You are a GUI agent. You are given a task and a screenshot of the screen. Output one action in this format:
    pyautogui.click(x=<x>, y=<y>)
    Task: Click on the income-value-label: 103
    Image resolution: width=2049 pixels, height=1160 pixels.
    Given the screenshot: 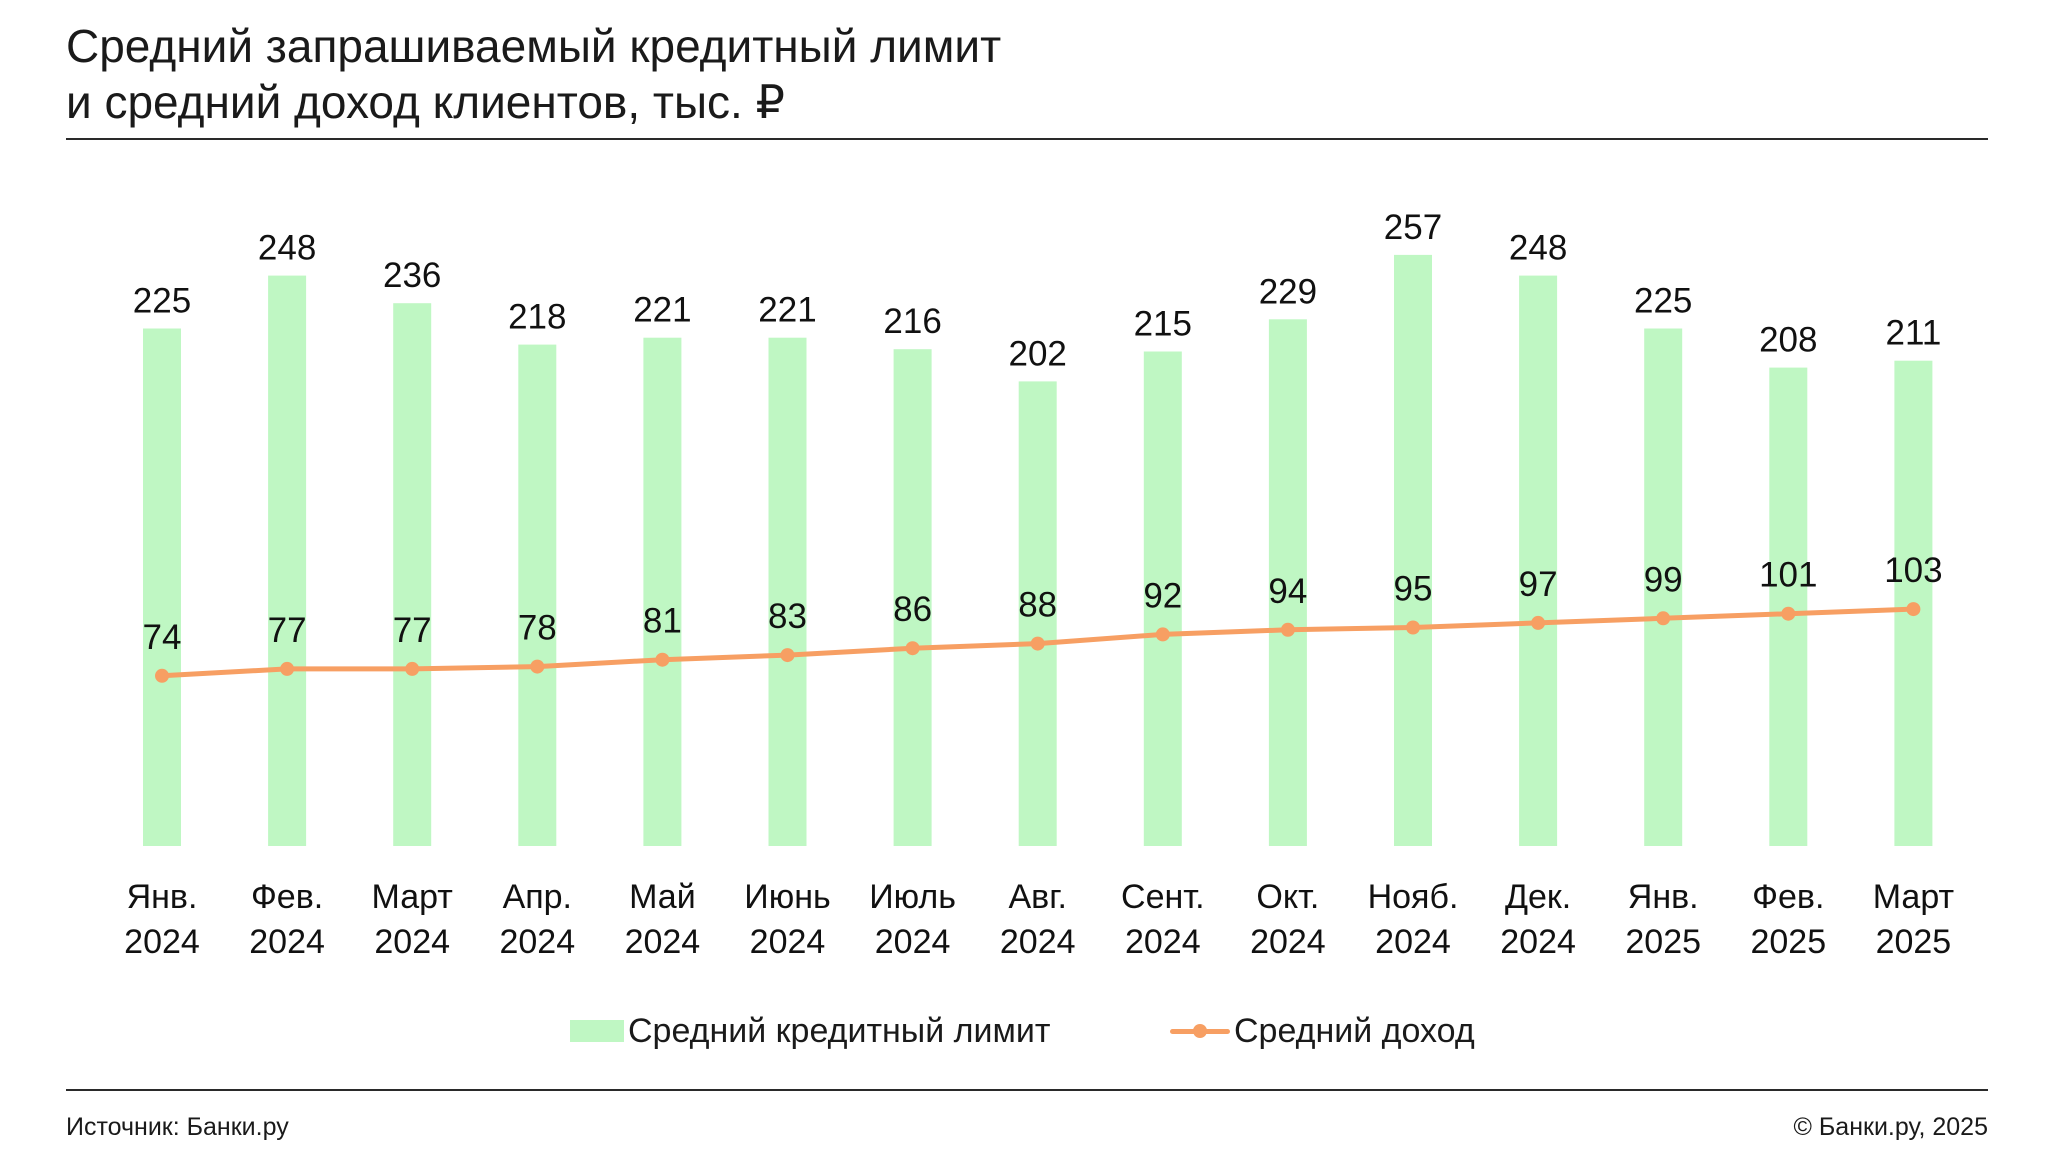 What is the action you would take?
    pyautogui.click(x=1913, y=570)
    